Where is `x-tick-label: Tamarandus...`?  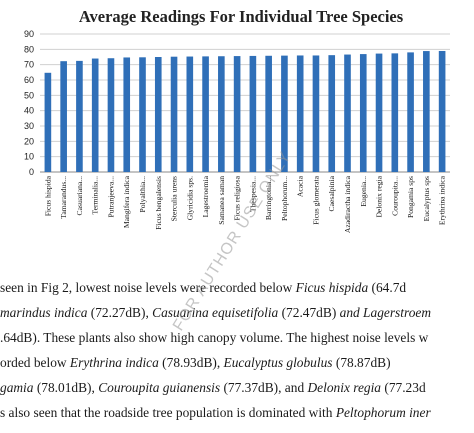
x-tick-label: Tamarandus... is located at coordinates (63, 197).